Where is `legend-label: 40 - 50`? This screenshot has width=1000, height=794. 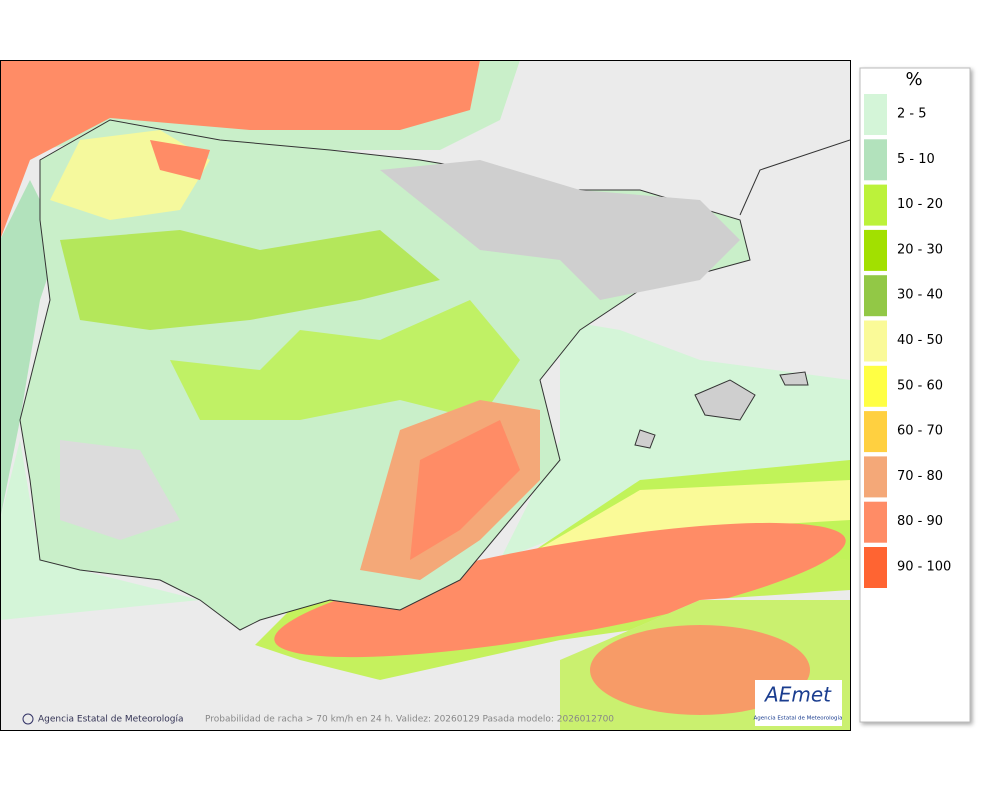
legend-label: 40 - 50 is located at coordinates (920, 340).